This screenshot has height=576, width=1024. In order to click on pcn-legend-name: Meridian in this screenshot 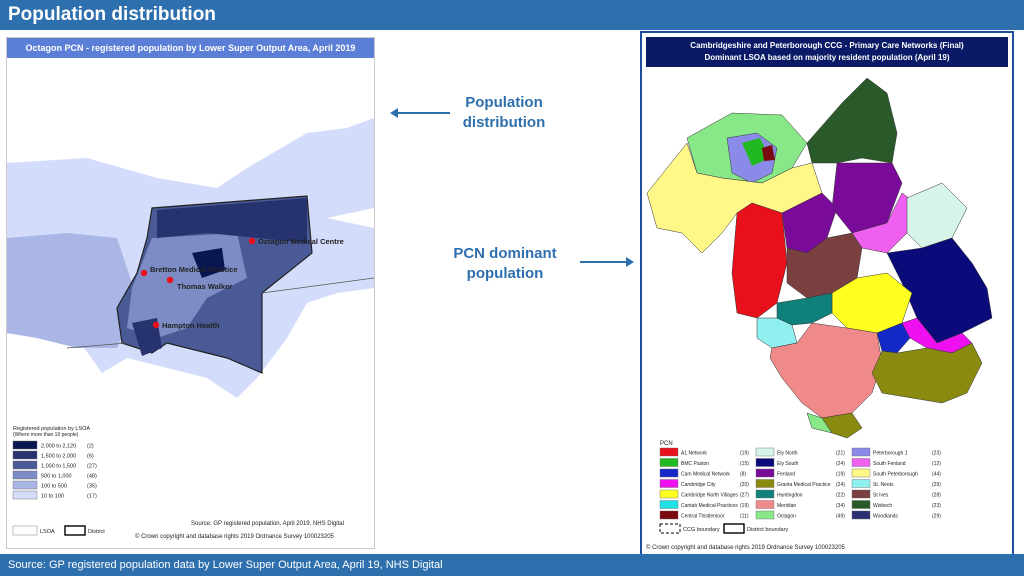, I will do `click(786, 506)`.